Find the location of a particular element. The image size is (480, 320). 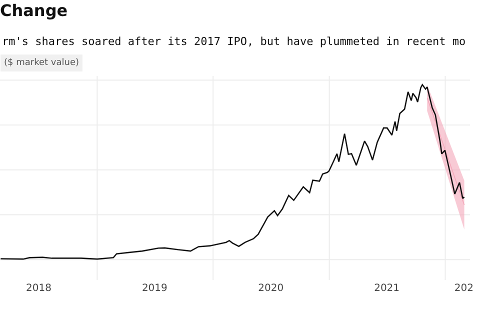

x-tick-label: 2018 is located at coordinates (39, 288).